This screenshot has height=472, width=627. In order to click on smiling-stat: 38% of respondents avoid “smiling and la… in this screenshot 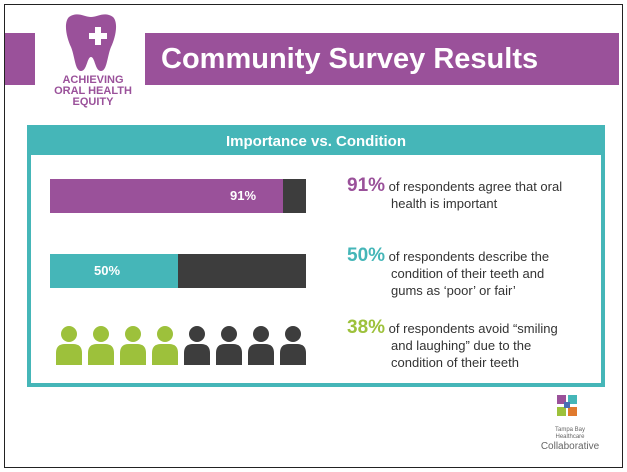, I will do `click(452, 344)`.